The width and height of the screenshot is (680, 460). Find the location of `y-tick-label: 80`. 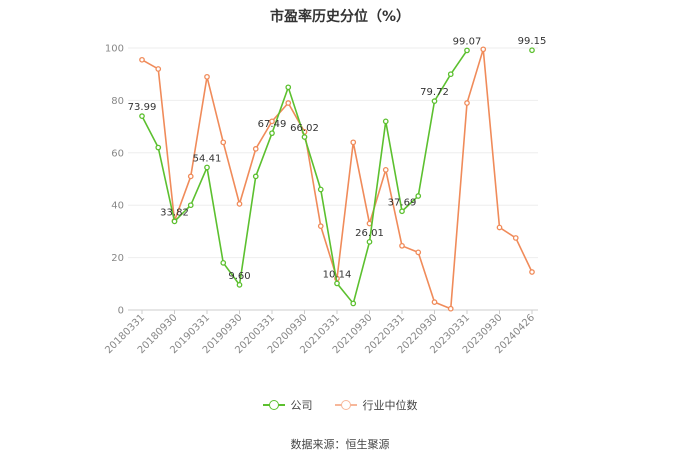

y-tick-label: 80 is located at coordinates (117, 101).